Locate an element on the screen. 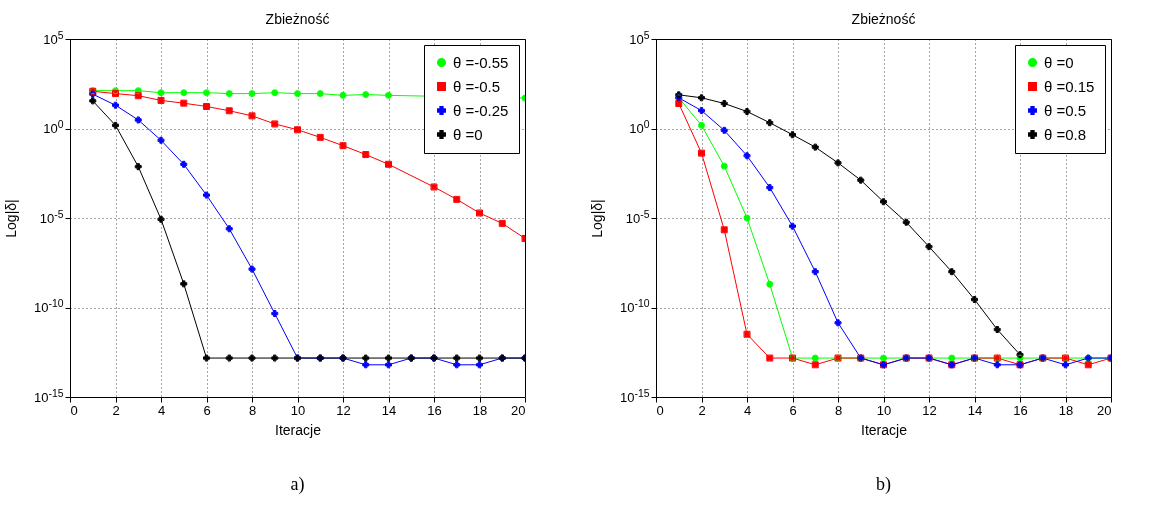 The width and height of the screenshot is (1163, 515). legend-label: θ =0.8 is located at coordinates (1065, 134).